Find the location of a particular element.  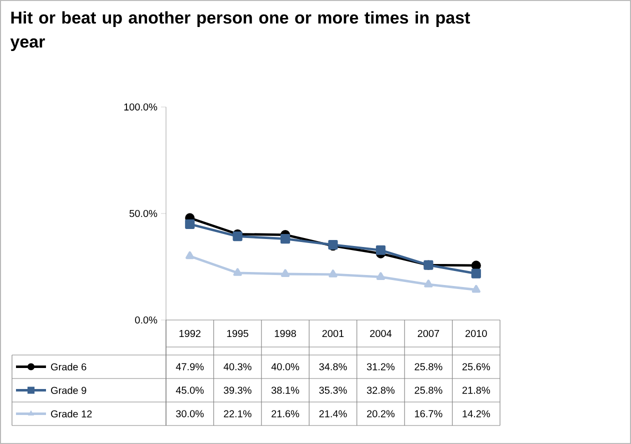

data-label: 30.0% is located at coordinates (190, 414).